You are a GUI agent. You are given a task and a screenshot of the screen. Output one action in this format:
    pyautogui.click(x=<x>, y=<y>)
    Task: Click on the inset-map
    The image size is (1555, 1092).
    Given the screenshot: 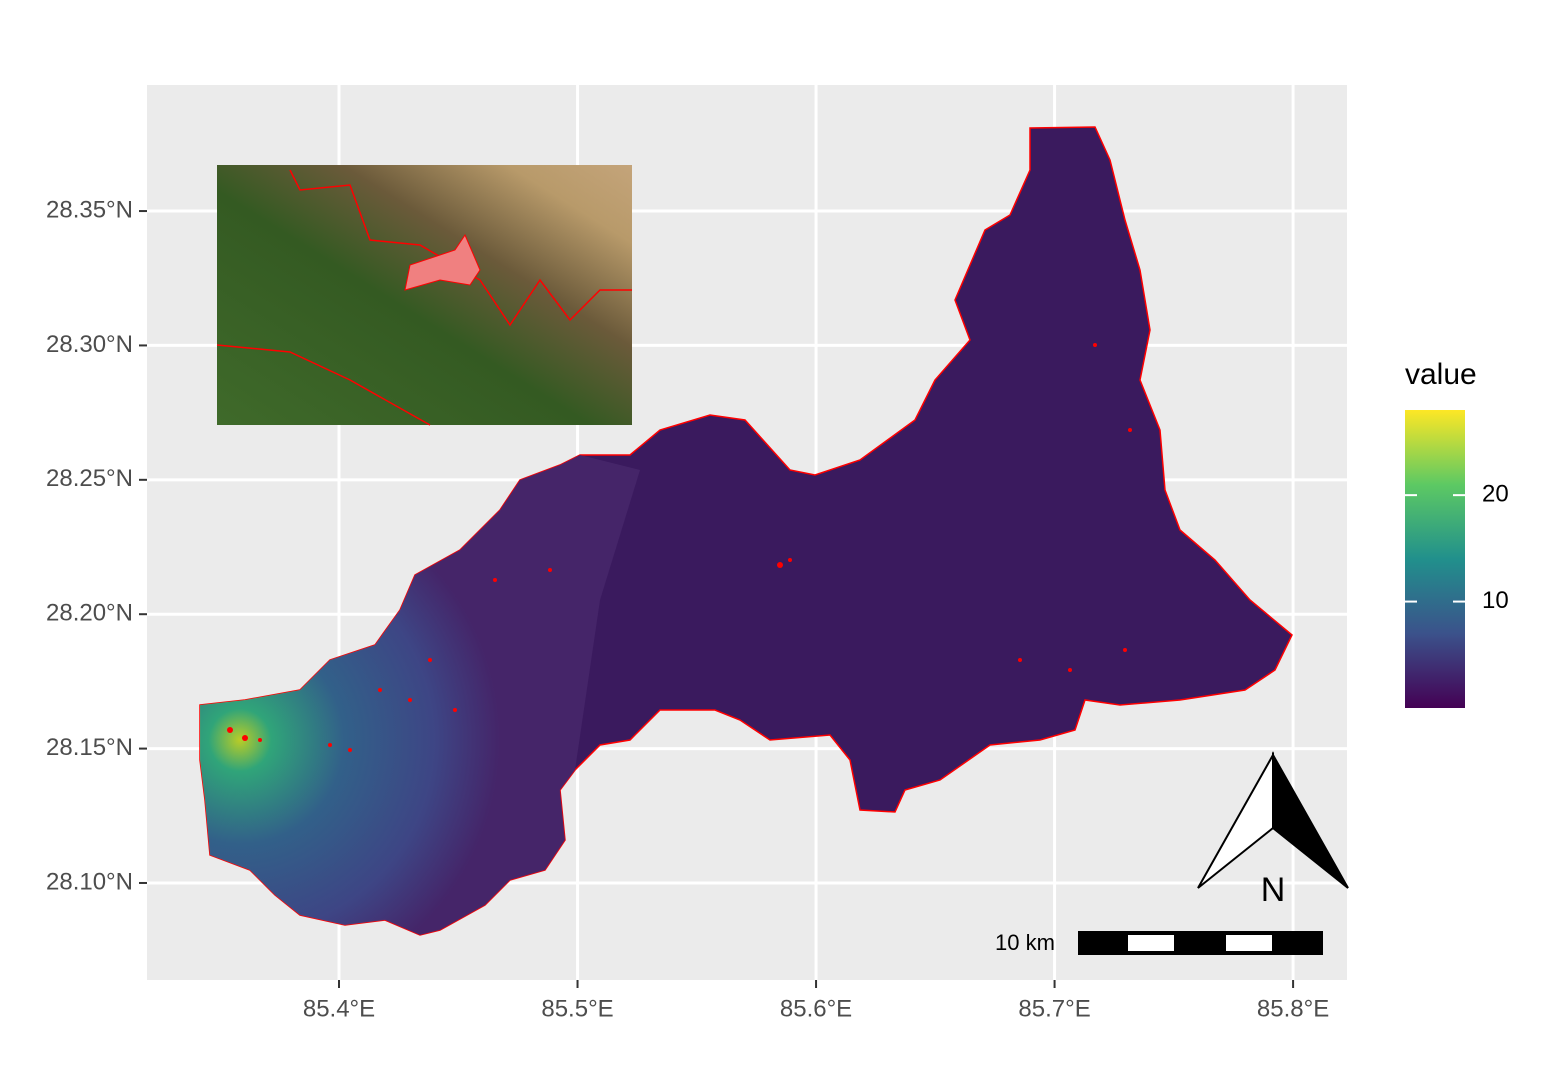 What is the action you would take?
    pyautogui.click(x=424, y=295)
    